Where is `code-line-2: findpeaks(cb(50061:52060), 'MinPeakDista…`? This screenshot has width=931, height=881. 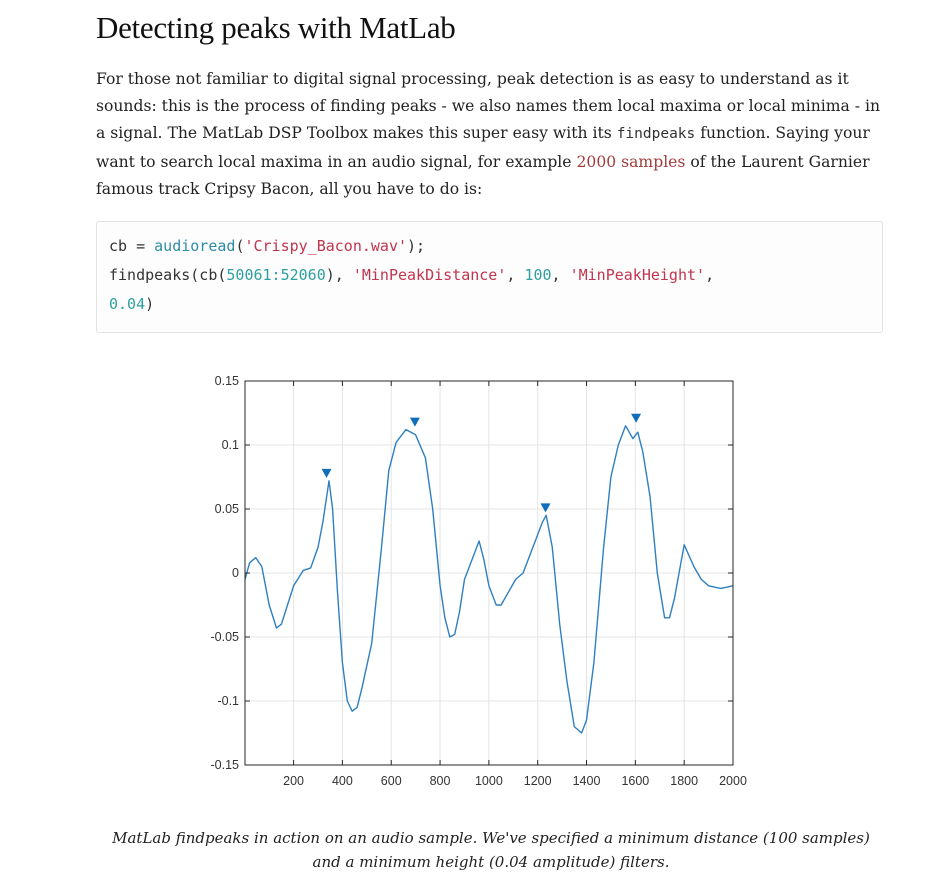
code-line-2: findpeaks(cb(50061:52060), 'MinPeakDista… is located at coordinates (412, 275).